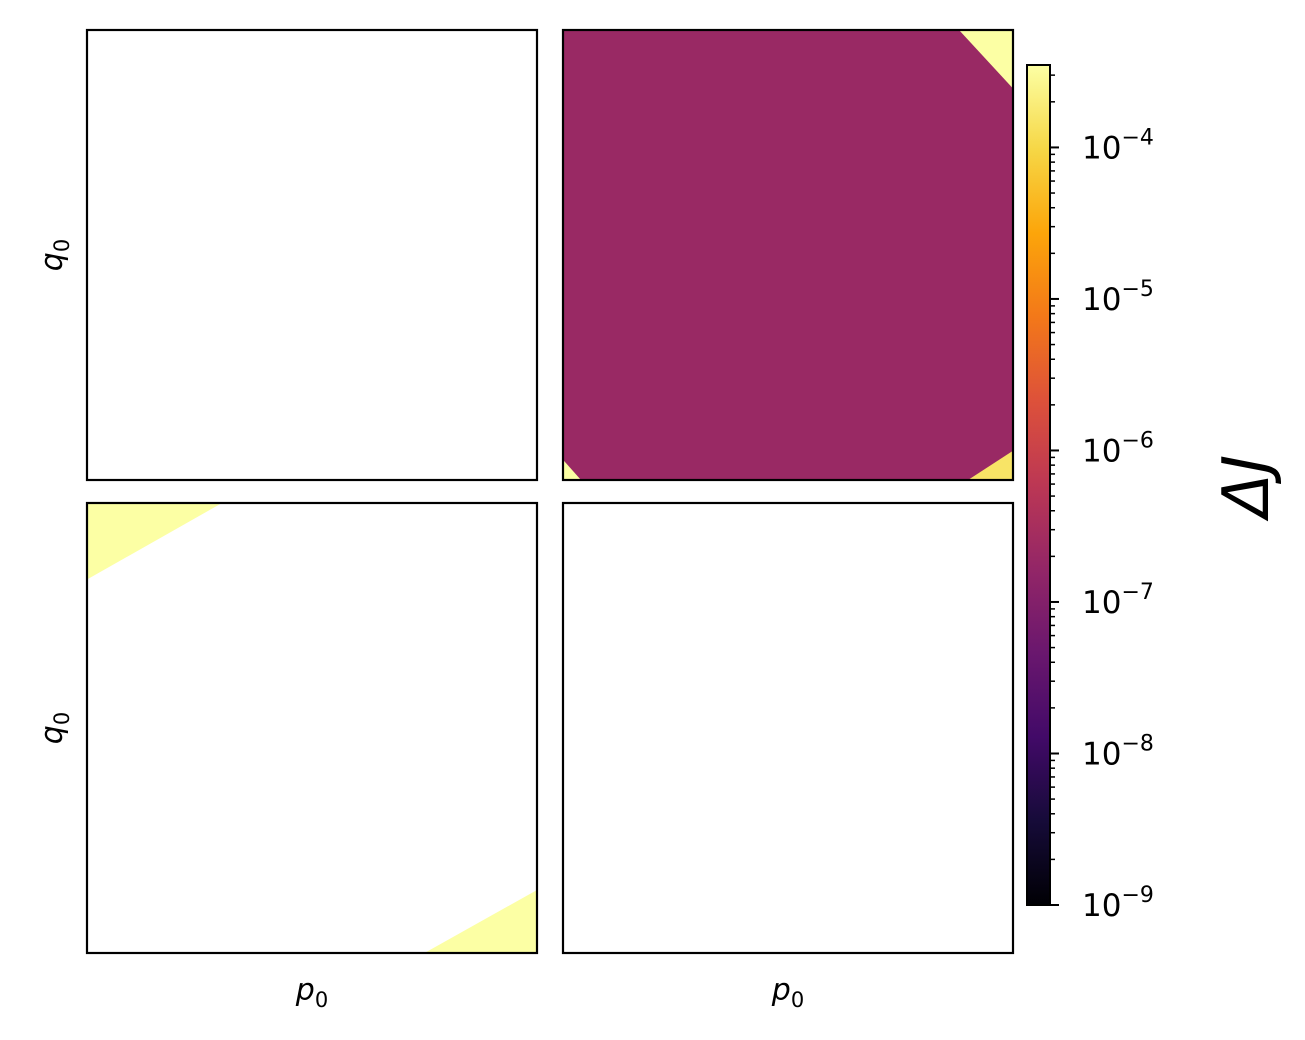  I want to click on y-axis-label-top: q0, so click(54, 255).